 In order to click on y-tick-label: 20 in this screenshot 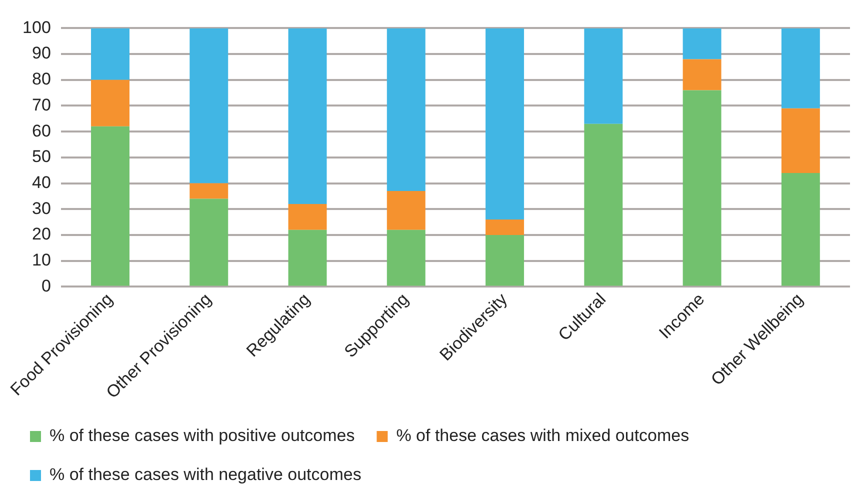, I will do `click(41, 234)`.